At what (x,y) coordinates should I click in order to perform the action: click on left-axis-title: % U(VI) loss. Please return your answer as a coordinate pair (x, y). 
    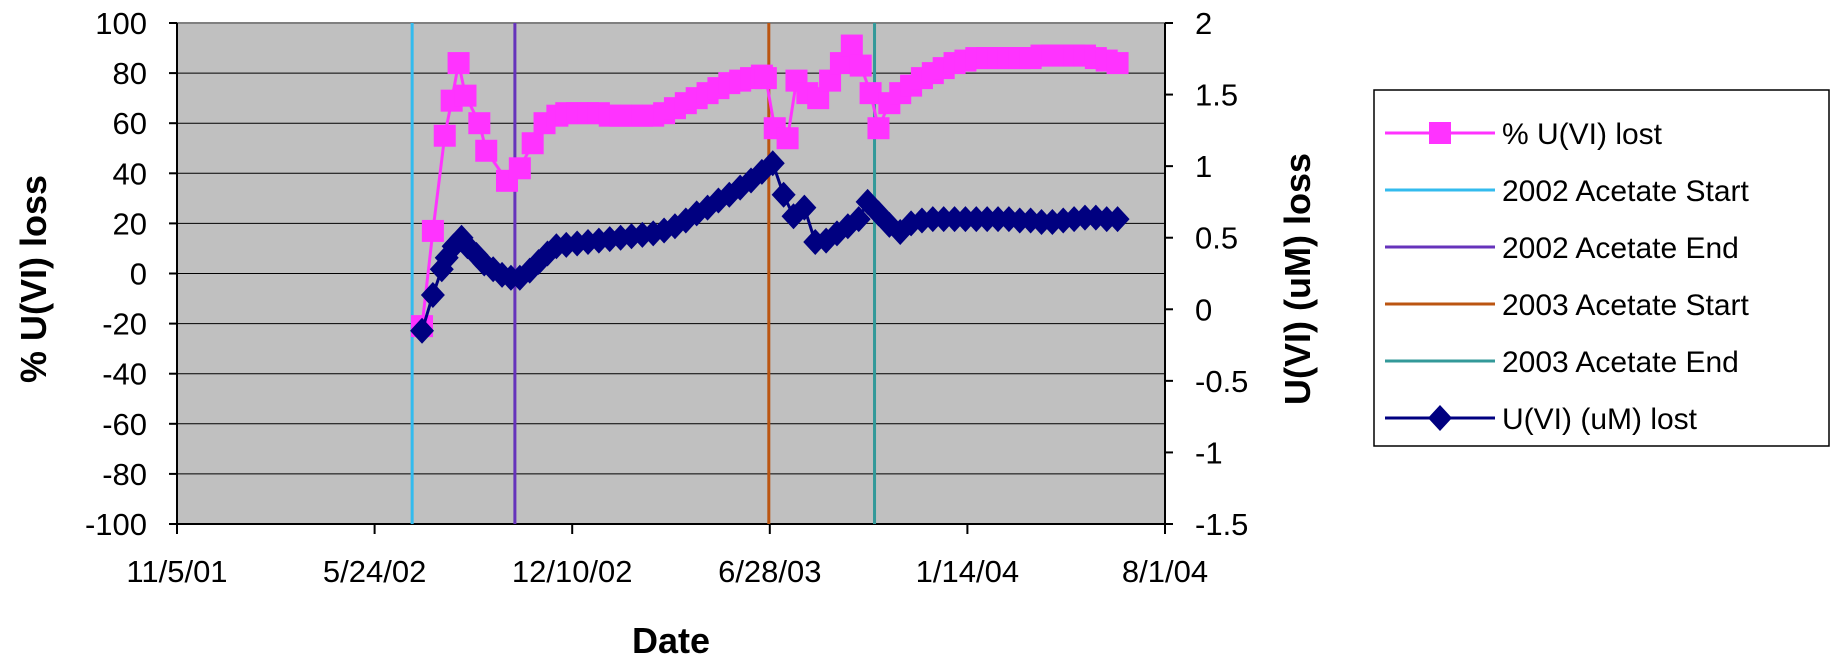
    Looking at the image, I should click on (33, 279).